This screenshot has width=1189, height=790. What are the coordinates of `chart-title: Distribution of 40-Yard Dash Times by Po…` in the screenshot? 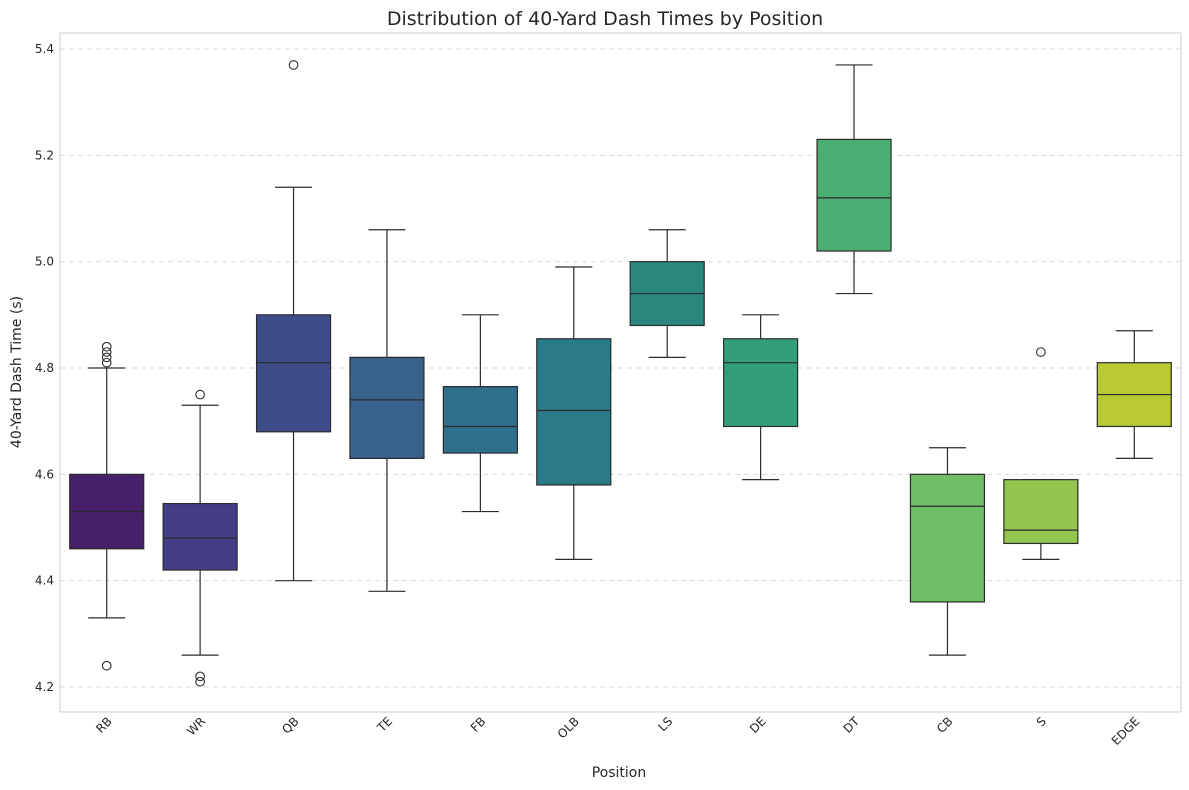 It's located at (605, 19).